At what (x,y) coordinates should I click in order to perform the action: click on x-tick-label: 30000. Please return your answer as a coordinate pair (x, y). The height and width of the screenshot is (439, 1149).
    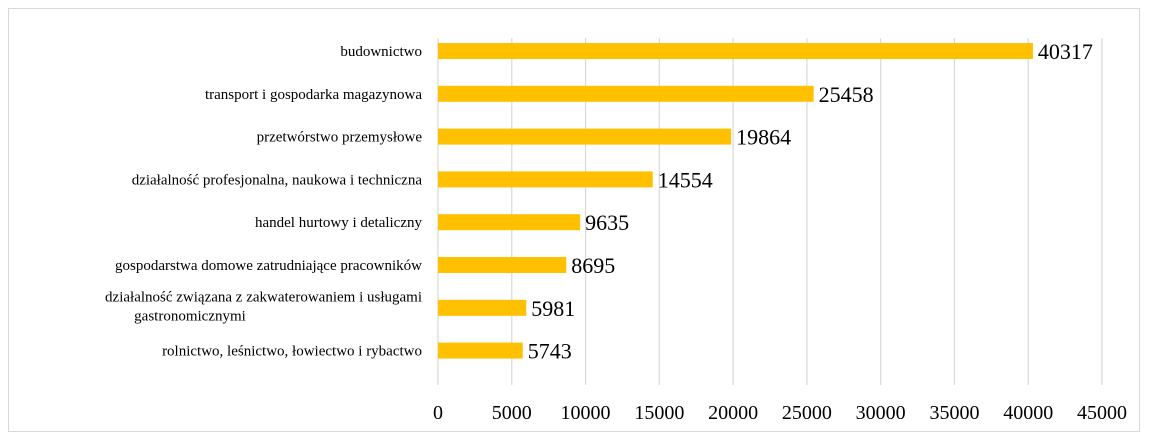
    Looking at the image, I should click on (881, 413).